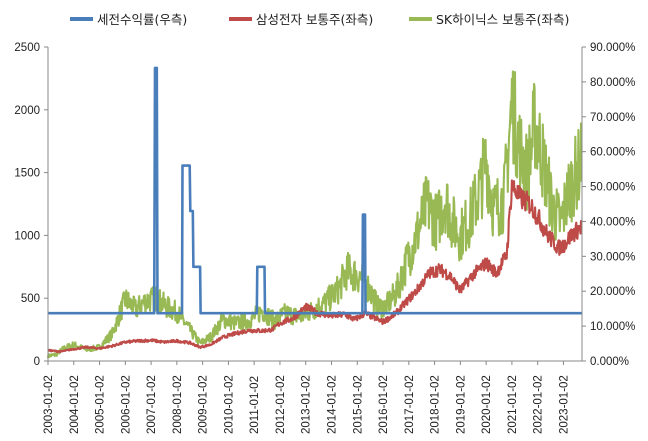 This screenshot has height=441, width=648. I want to click on x-tick-label-16: 2019-01-02, so click(461, 404).